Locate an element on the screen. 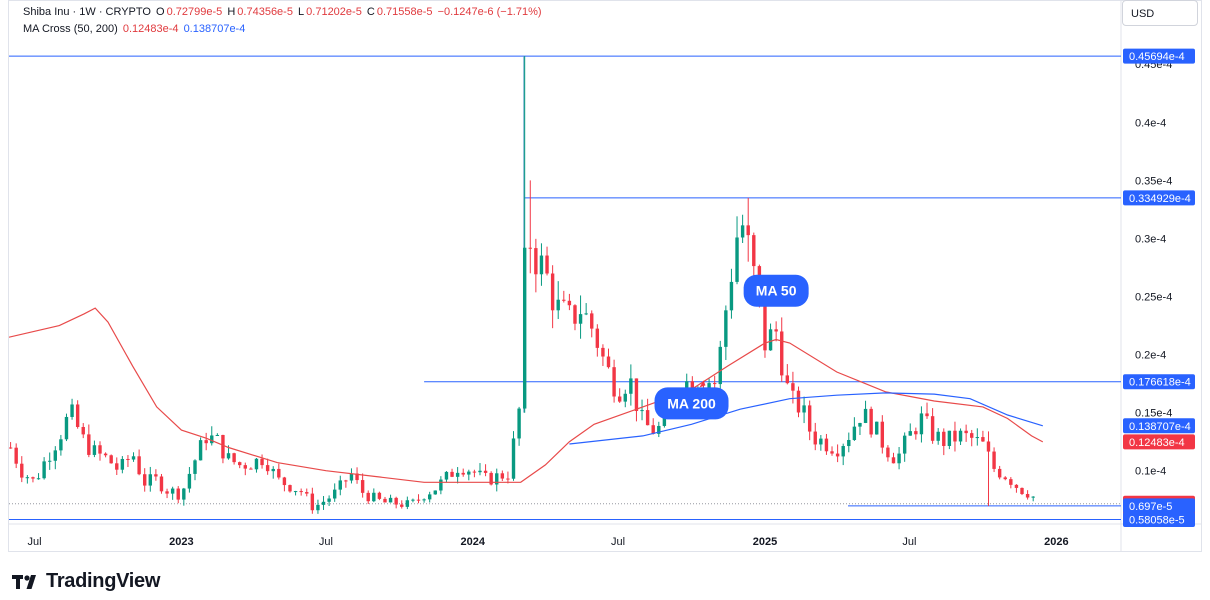 The image size is (1210, 600). open-value: 0.72799e-5 is located at coordinates (194, 12).